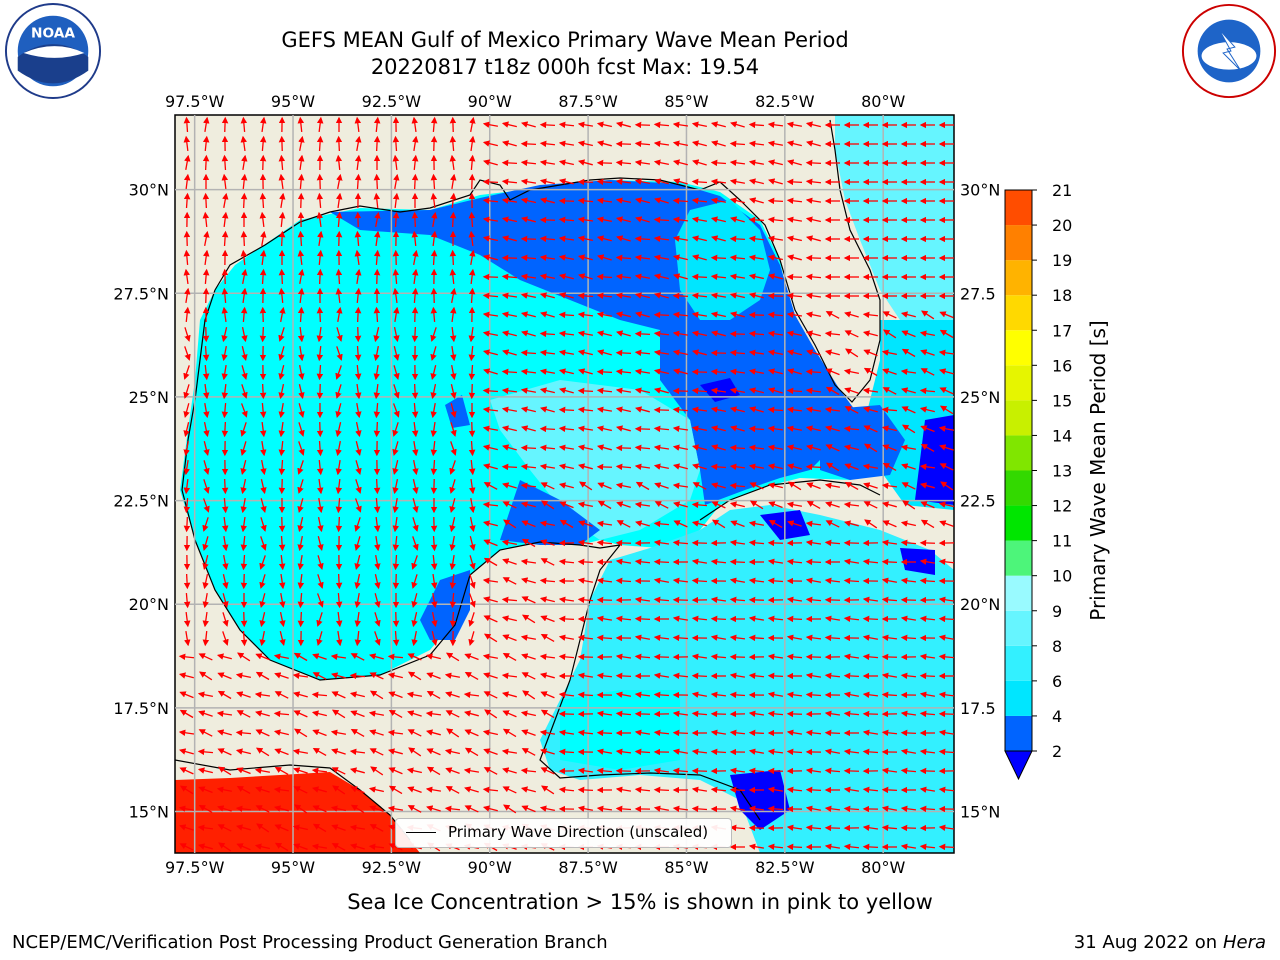 The height and width of the screenshot is (960, 1280). What do you see at coordinates (1018, 313) in the screenshot?
I see `colorbar-segment` at bounding box center [1018, 313].